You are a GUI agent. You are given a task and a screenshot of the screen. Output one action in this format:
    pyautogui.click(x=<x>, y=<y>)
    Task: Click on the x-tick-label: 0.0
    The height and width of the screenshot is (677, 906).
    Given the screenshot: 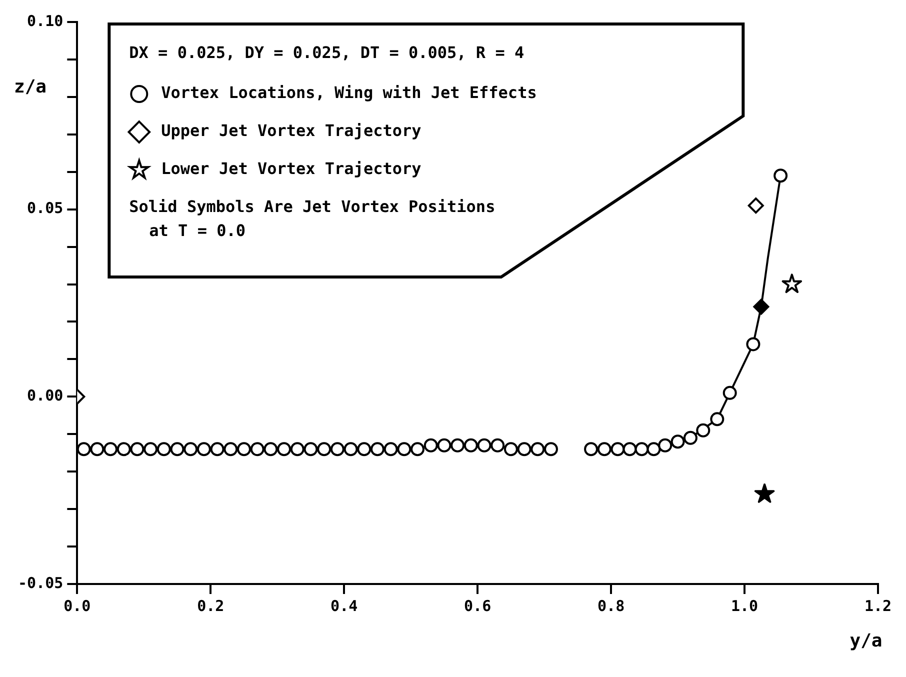 What is the action you would take?
    pyautogui.click(x=77, y=605)
    